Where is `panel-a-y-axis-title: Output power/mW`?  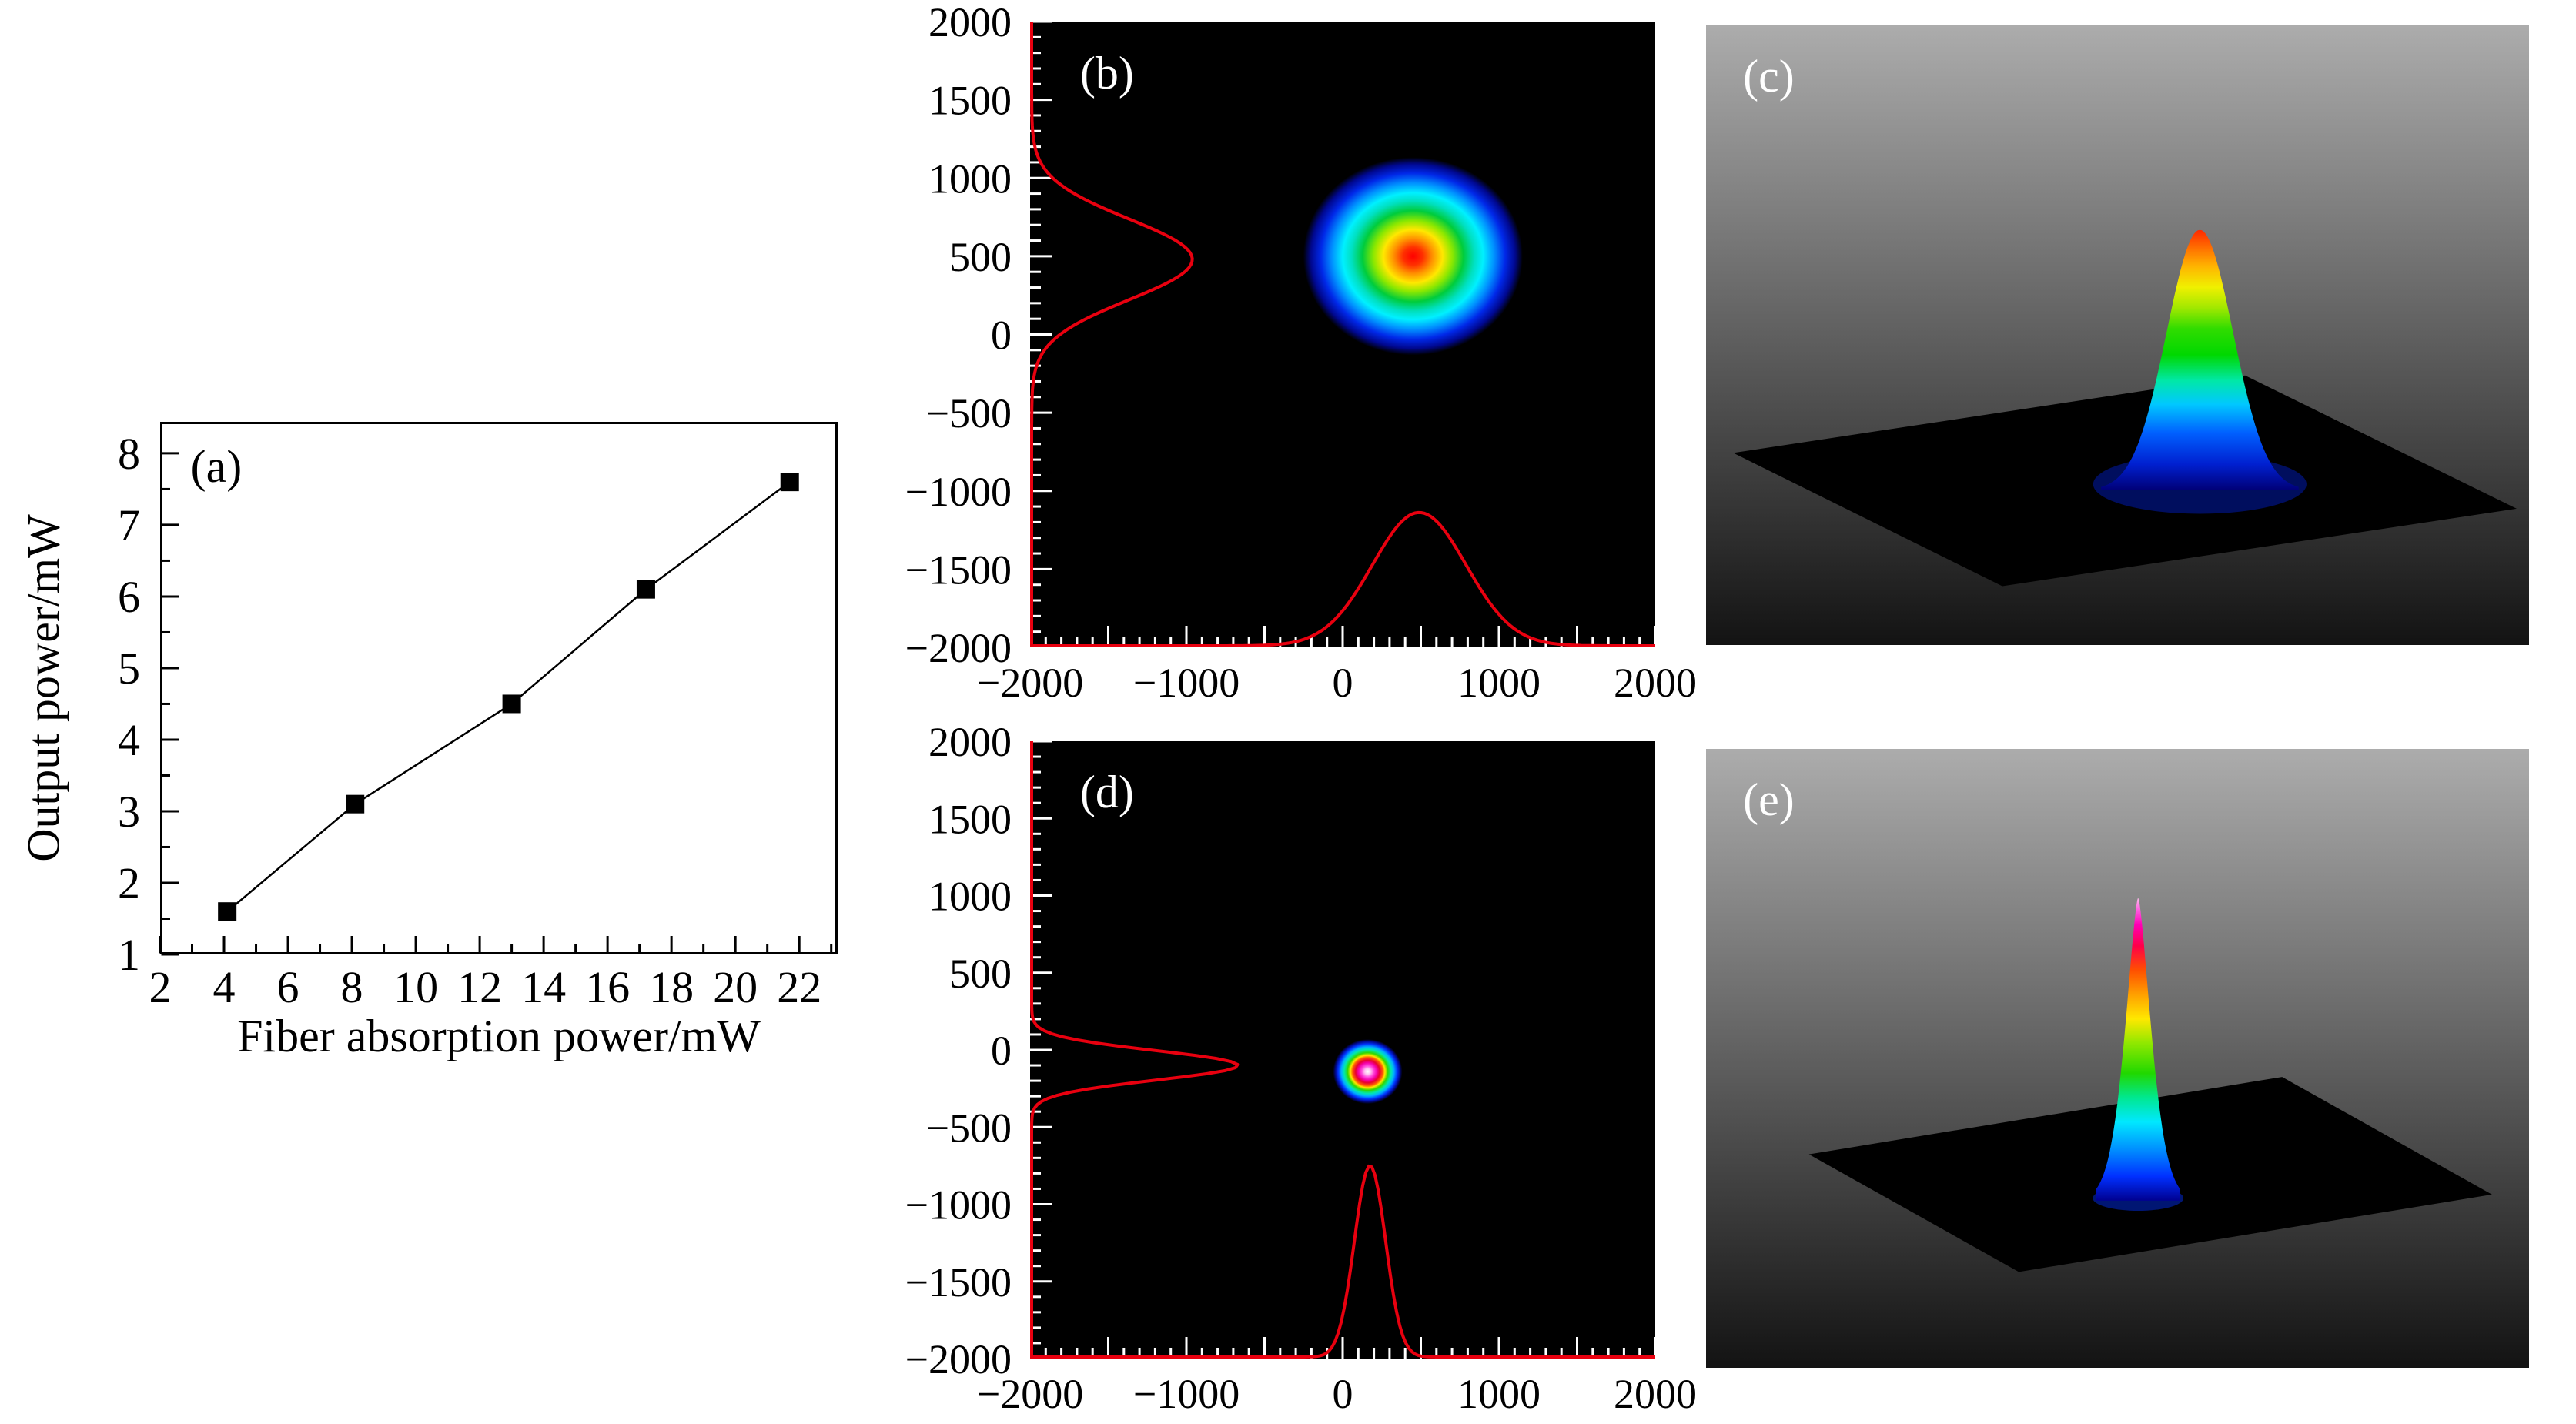 panel-a-y-axis-title: Output power/mW is located at coordinates (43, 688).